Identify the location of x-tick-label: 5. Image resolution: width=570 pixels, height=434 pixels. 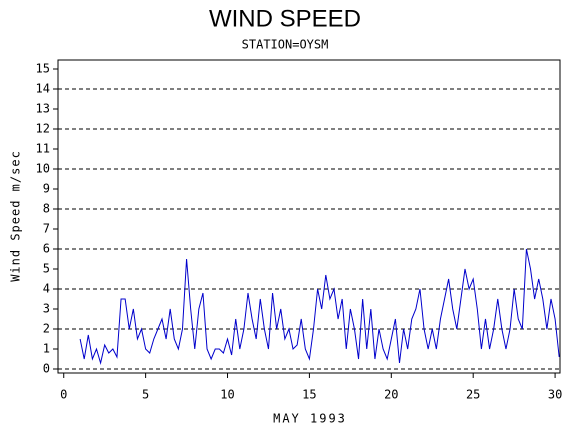
(145, 395).